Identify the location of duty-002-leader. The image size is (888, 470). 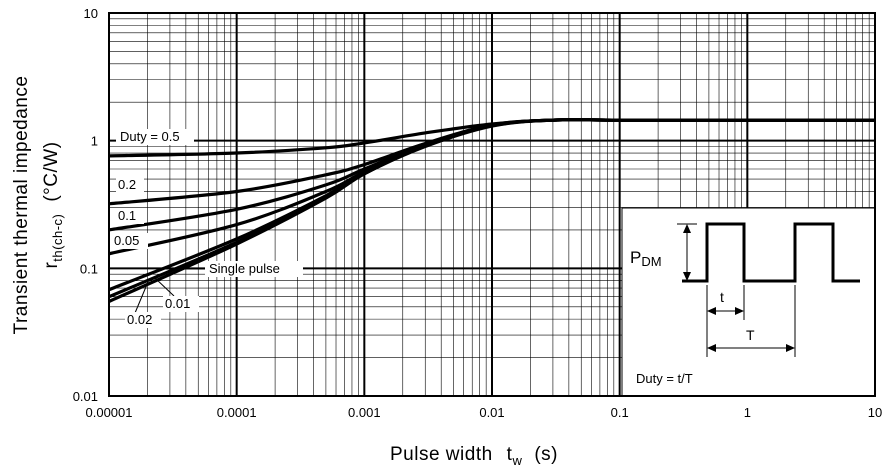
(141, 297).